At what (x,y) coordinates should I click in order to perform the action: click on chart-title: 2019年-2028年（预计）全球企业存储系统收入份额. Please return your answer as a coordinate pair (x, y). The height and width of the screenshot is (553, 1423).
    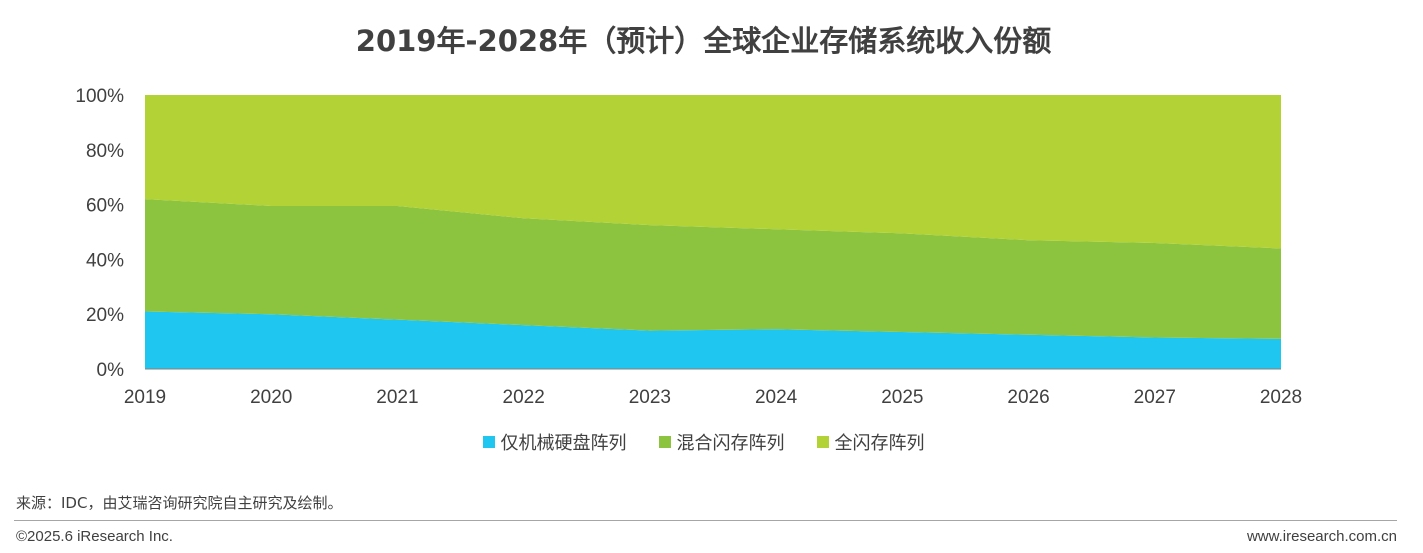
    Looking at the image, I should click on (703, 41).